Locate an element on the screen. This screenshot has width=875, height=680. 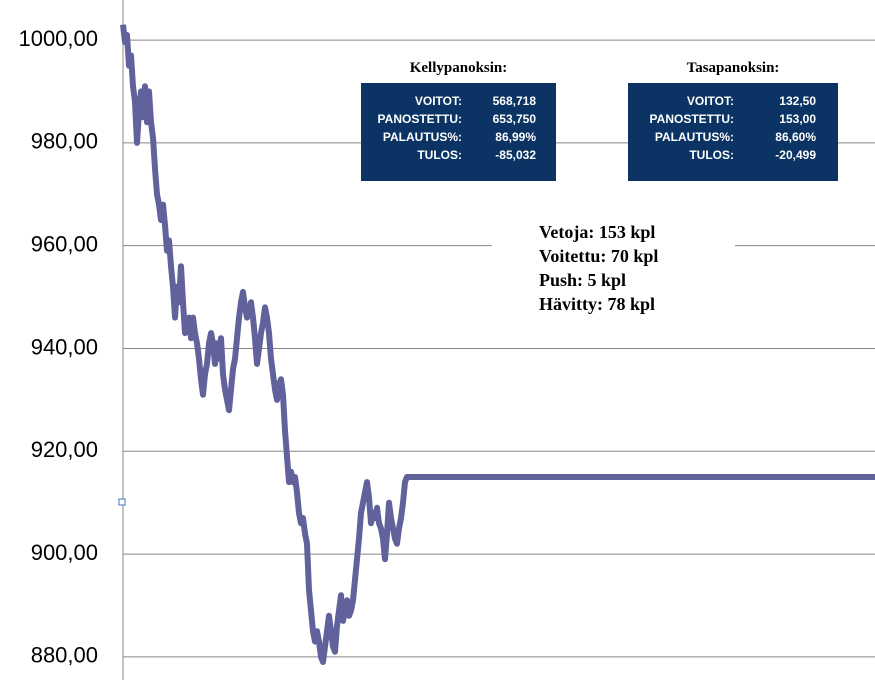
y-tick-label: 980,00 is located at coordinates (64, 141).